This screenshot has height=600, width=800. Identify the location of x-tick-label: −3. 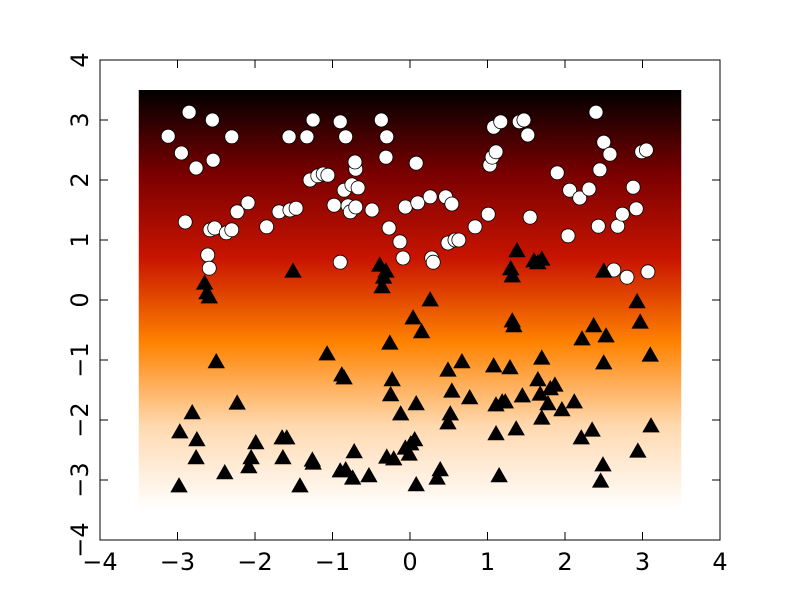
(177, 562).